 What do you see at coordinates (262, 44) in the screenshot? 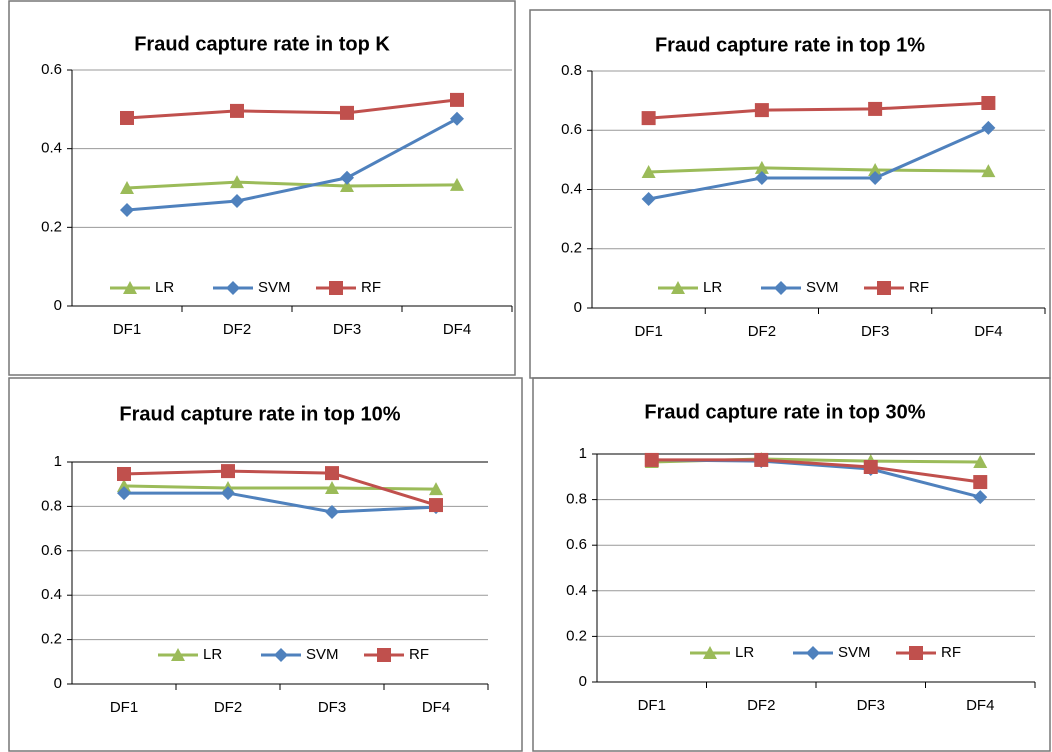
I see `chart-title: Fraud capture rate in top K` at bounding box center [262, 44].